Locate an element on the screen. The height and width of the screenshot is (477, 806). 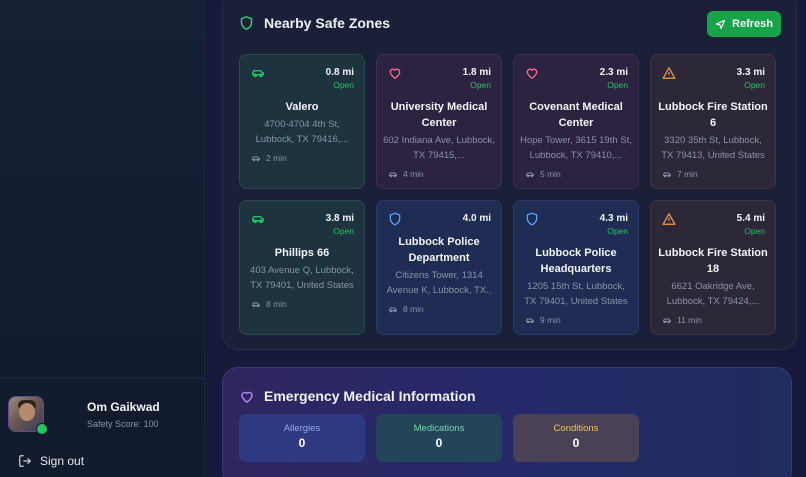
panel-title: Emergency Medical Information is located at coordinates (370, 396).